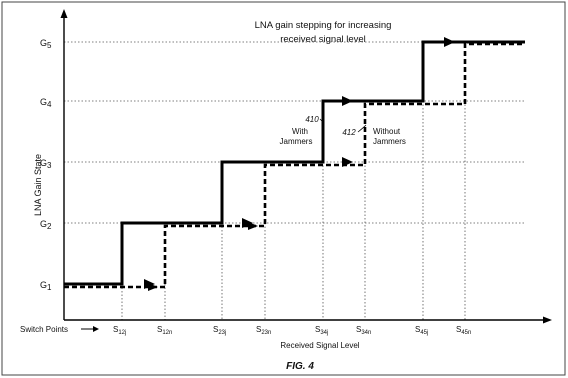 The image size is (568, 378). Describe the element at coordinates (389, 141) in the screenshot. I see `without-jammers-label-line2: Jammers` at that location.